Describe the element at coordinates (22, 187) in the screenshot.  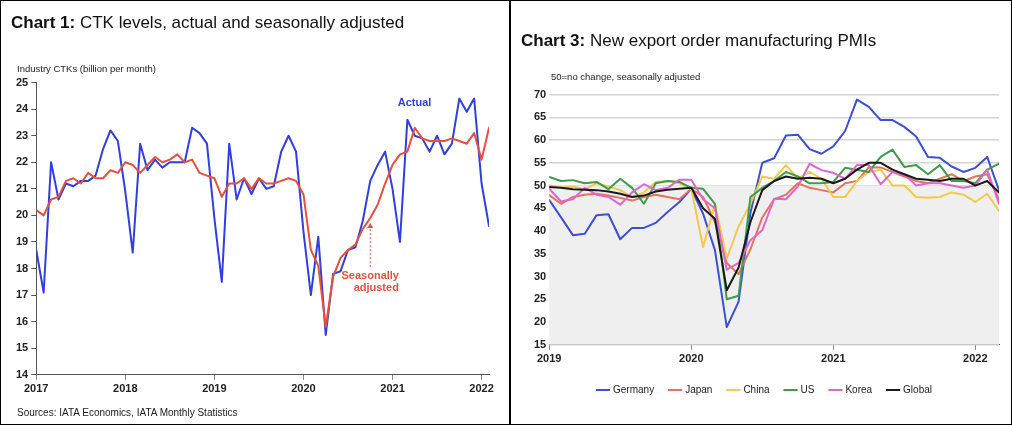
I see `y-tick-label: 21` at that location.